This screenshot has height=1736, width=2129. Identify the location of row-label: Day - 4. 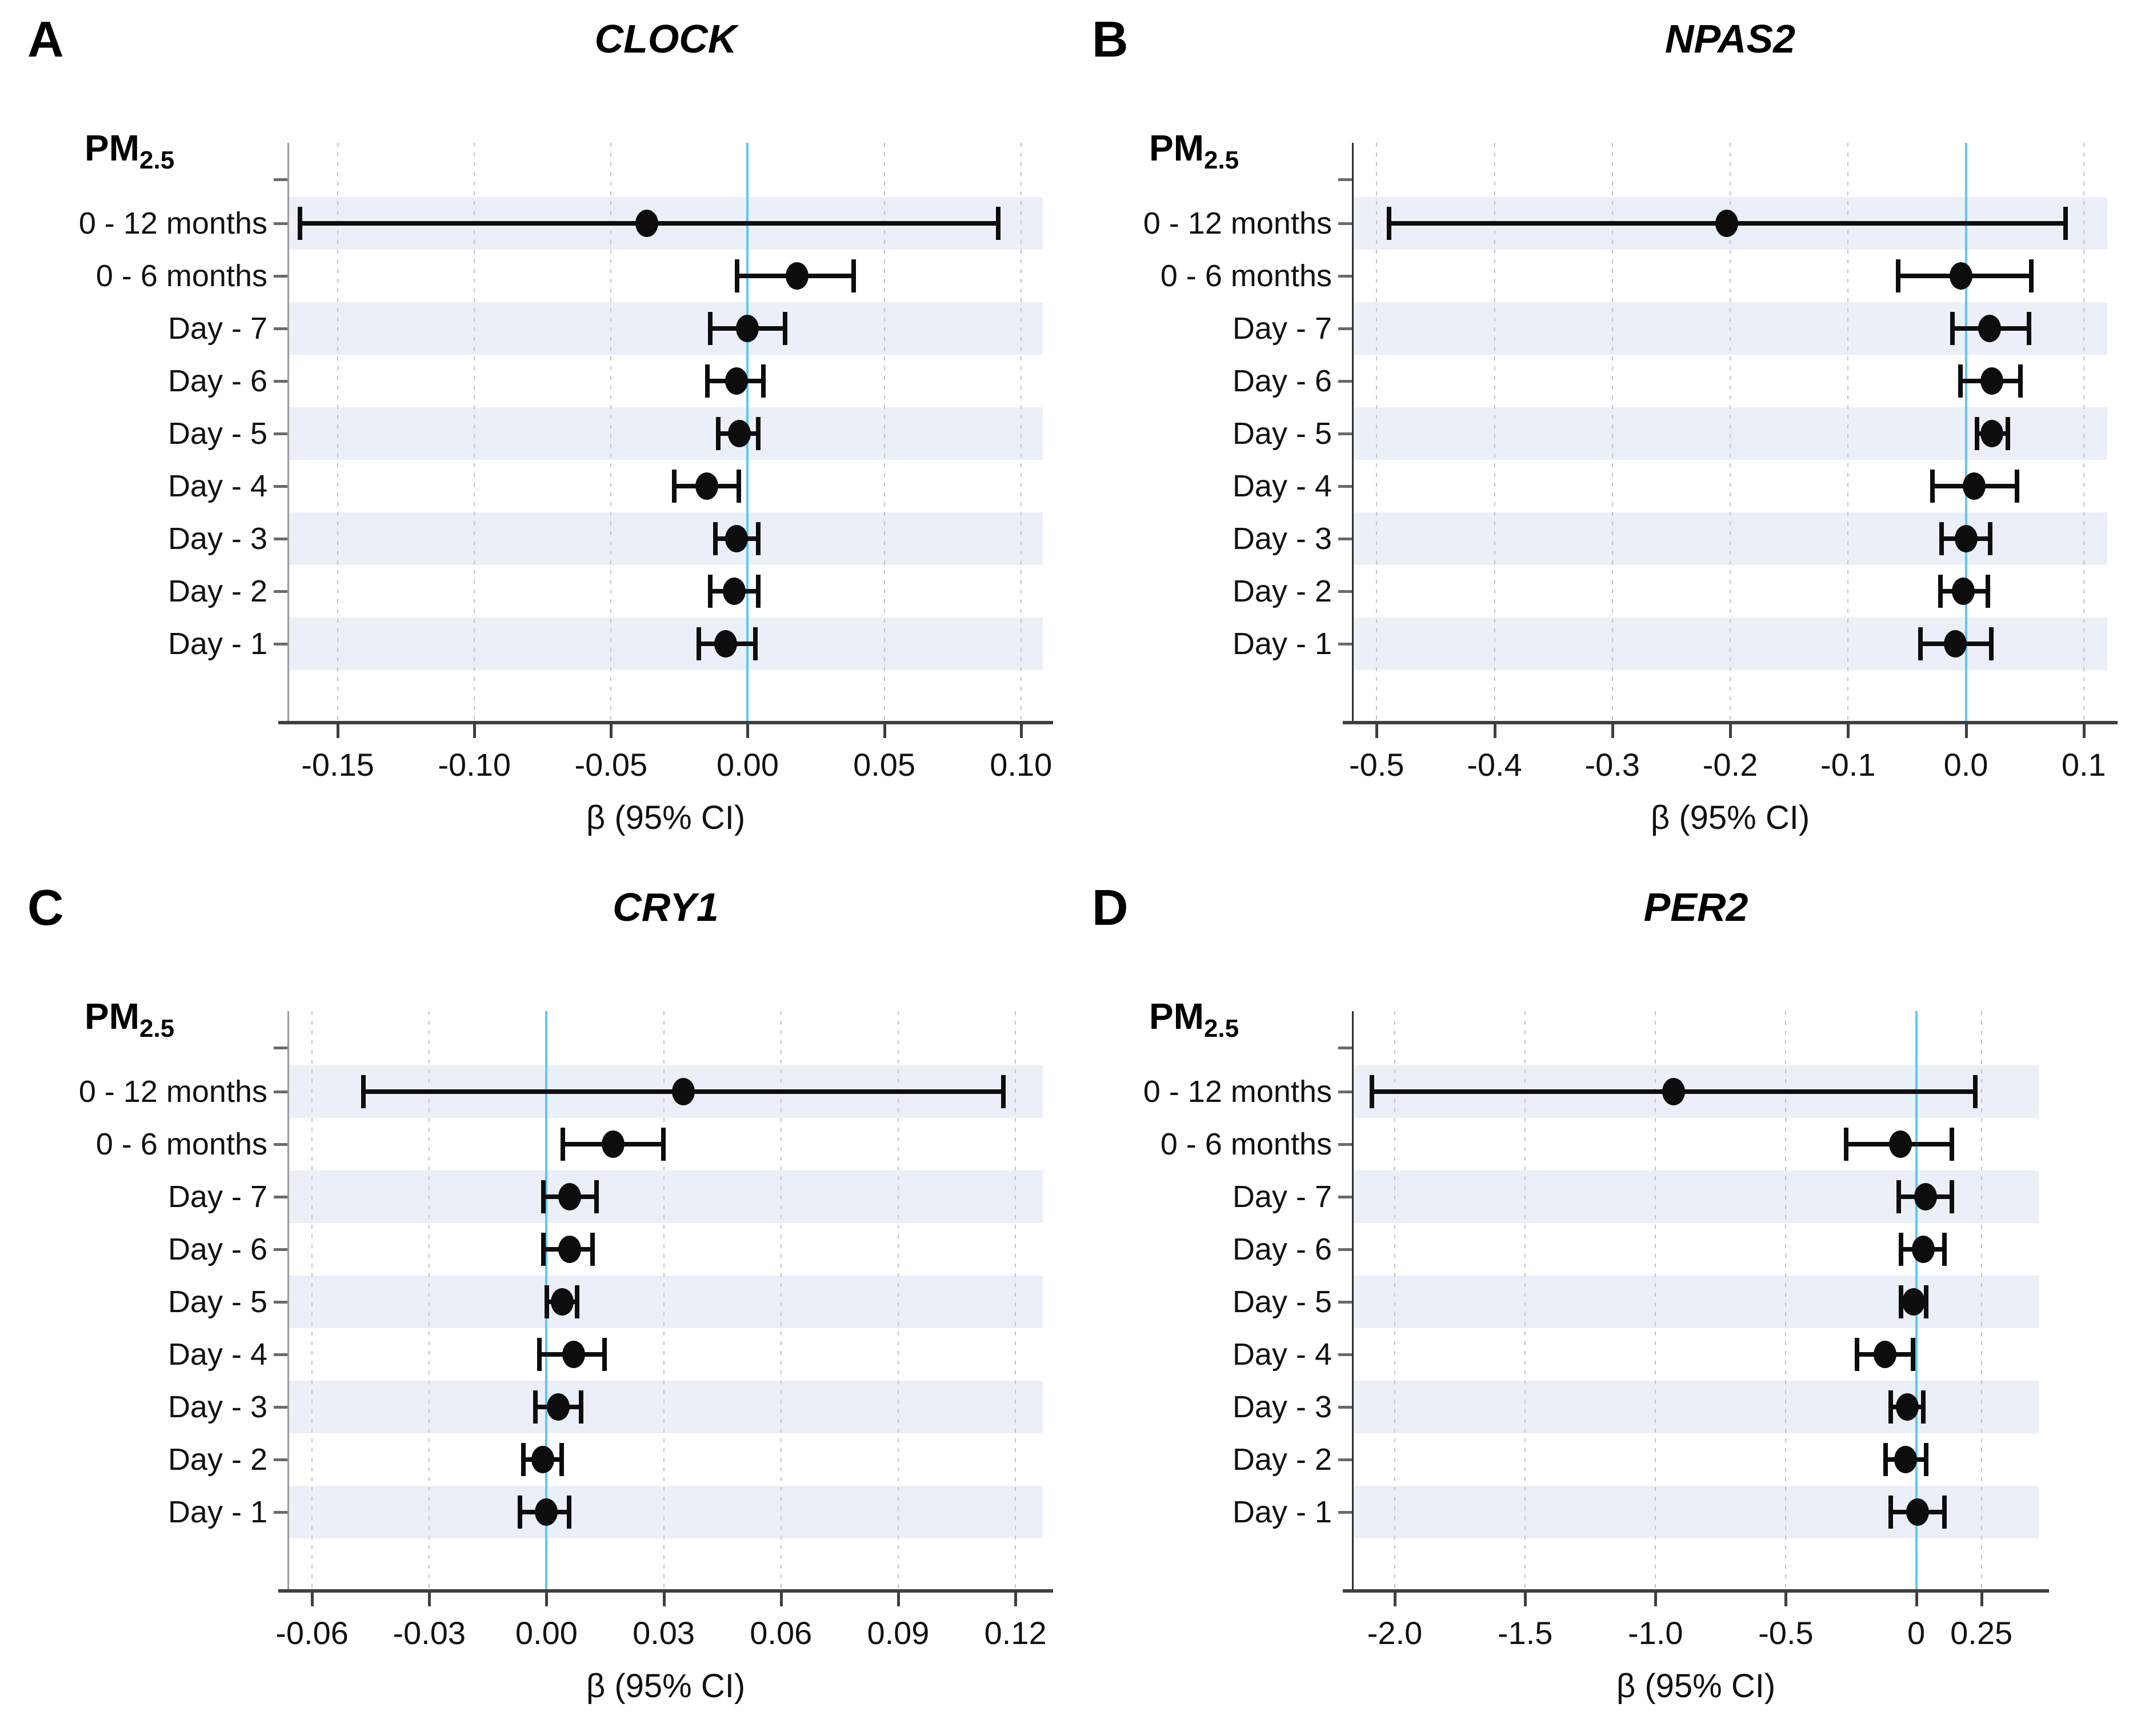
(217, 1354).